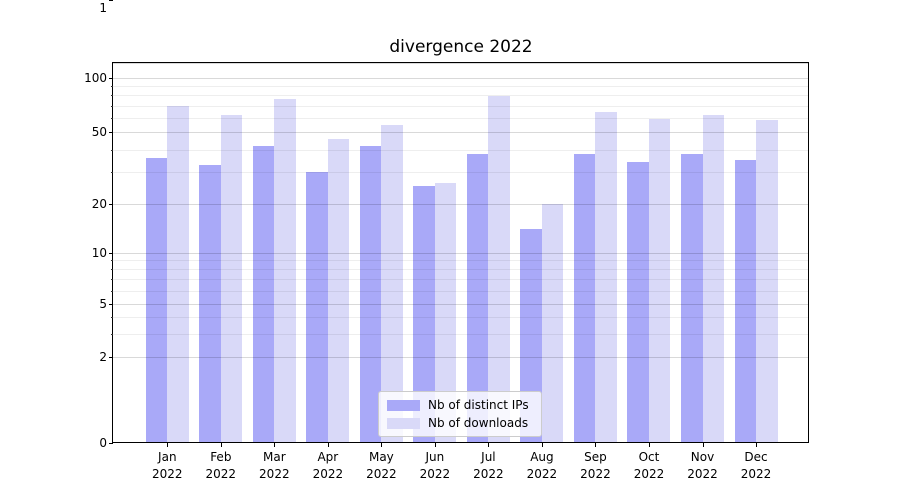 Image resolution: width=900 pixels, height=500 pixels. I want to click on legend-swatch-downloads, so click(403, 423).